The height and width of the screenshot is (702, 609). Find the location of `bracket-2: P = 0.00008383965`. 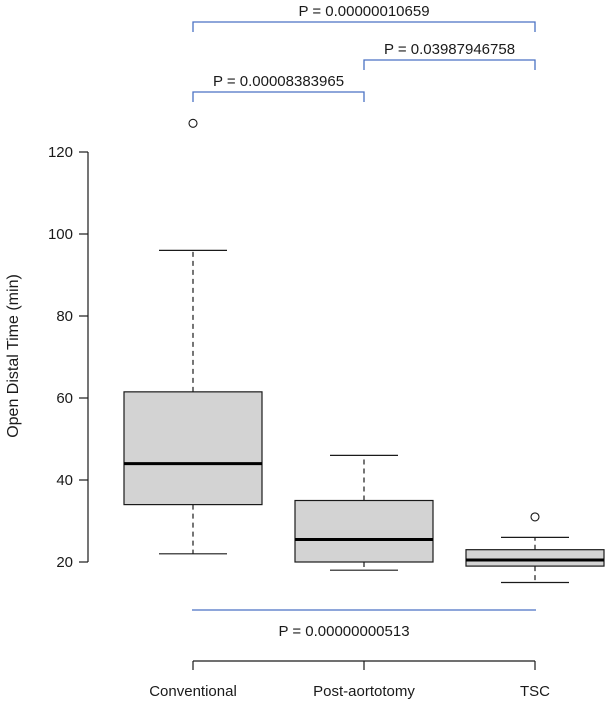

bracket-2: P = 0.00008383965 is located at coordinates (278, 87).